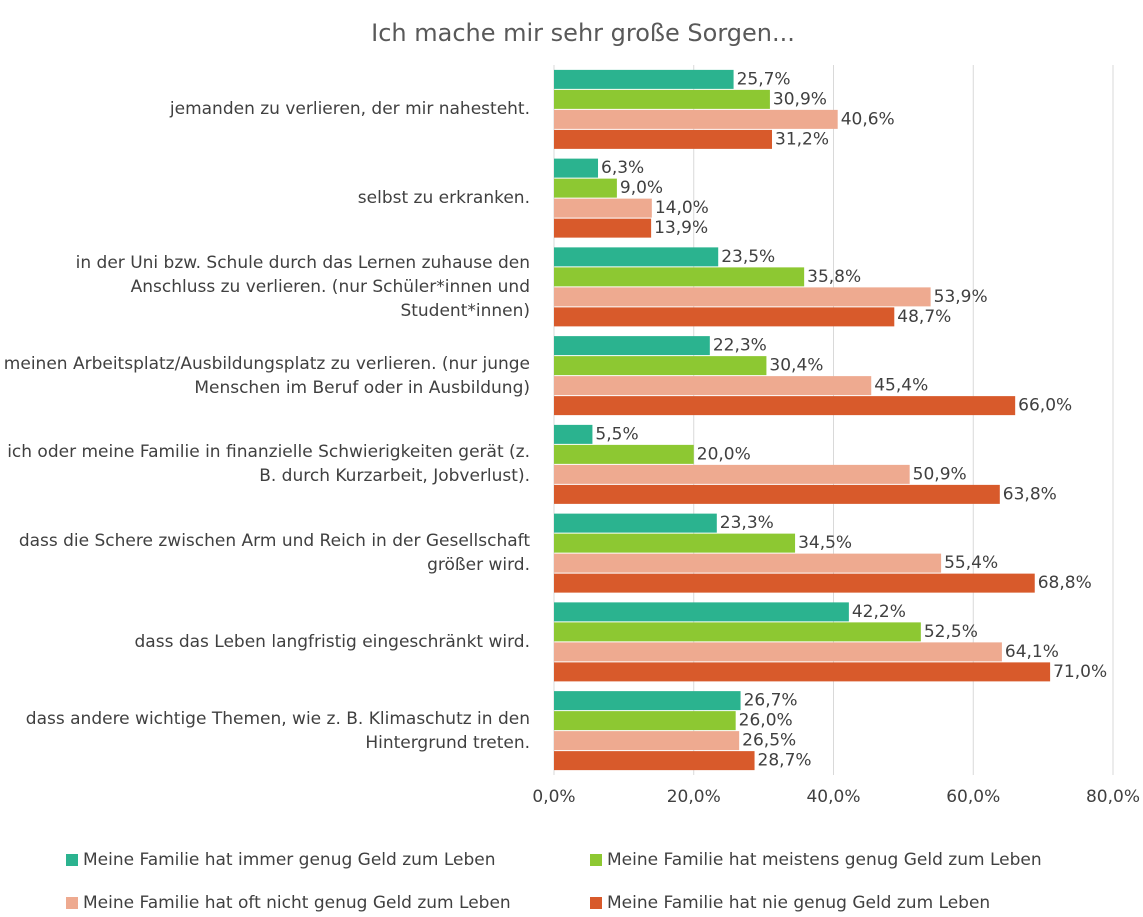 This screenshot has height=917, width=1143. I want to click on data-label: 63,8%, so click(1030, 494).